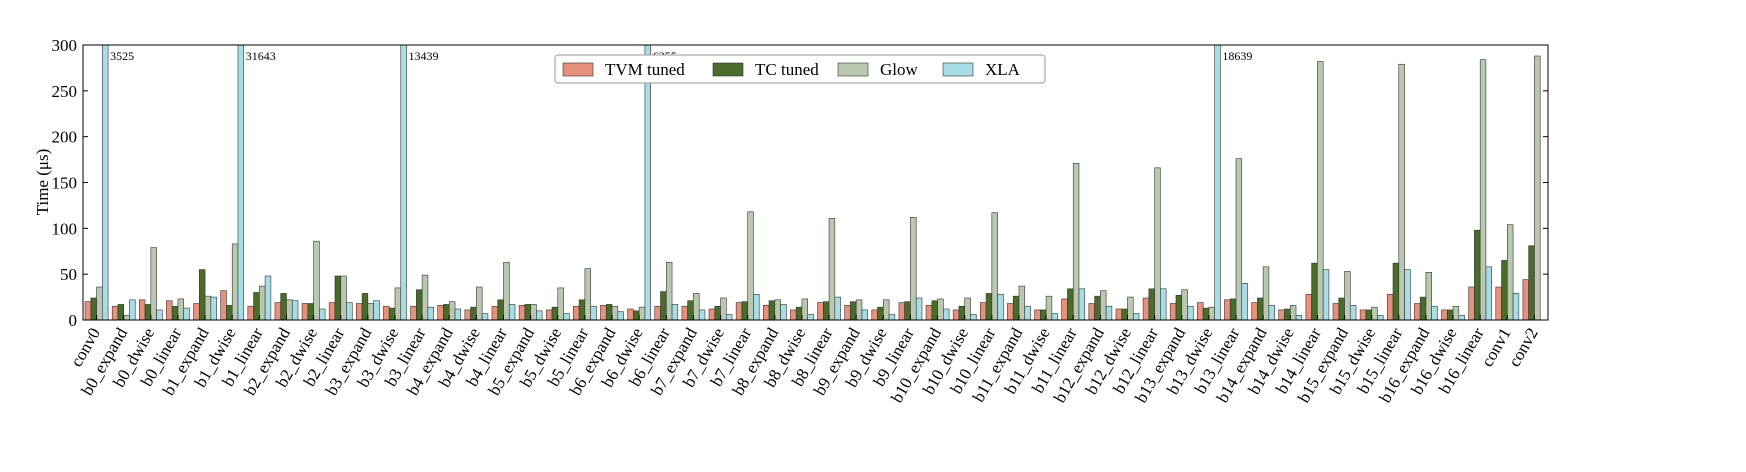  Describe the element at coordinates (65, 45) in the screenshot. I see `y-tick-label: 300` at that location.